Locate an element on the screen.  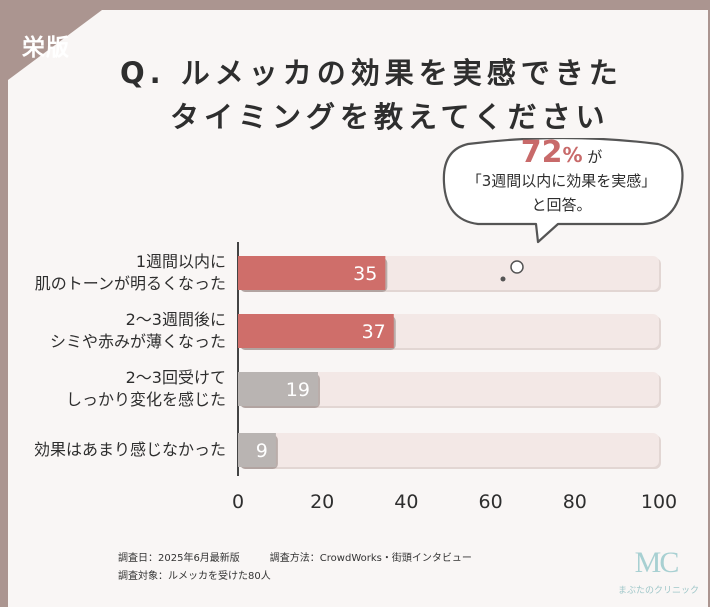
chart-title-line2: タイミングを教えてください is located at coordinates (390, 117).